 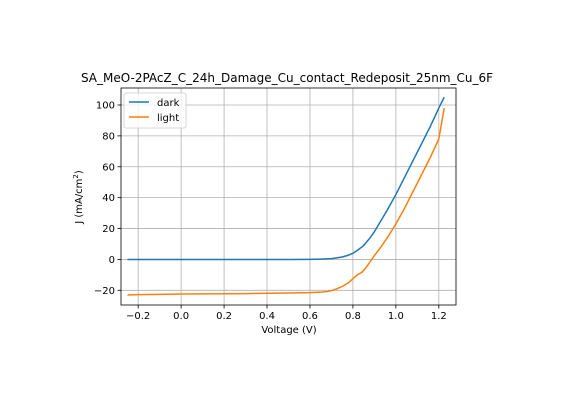 What do you see at coordinates (138, 316) in the screenshot?
I see `x-tick-label: −0.2` at bounding box center [138, 316].